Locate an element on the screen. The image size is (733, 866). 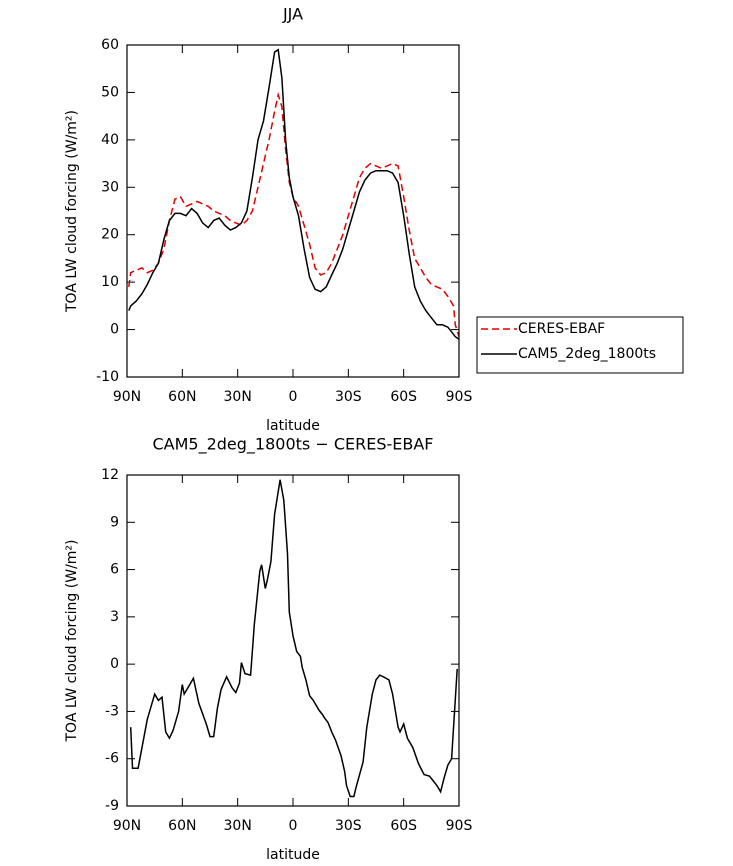
chart-title: CAM5_2deg_1800ts − CERES-EBAF is located at coordinates (292, 445).